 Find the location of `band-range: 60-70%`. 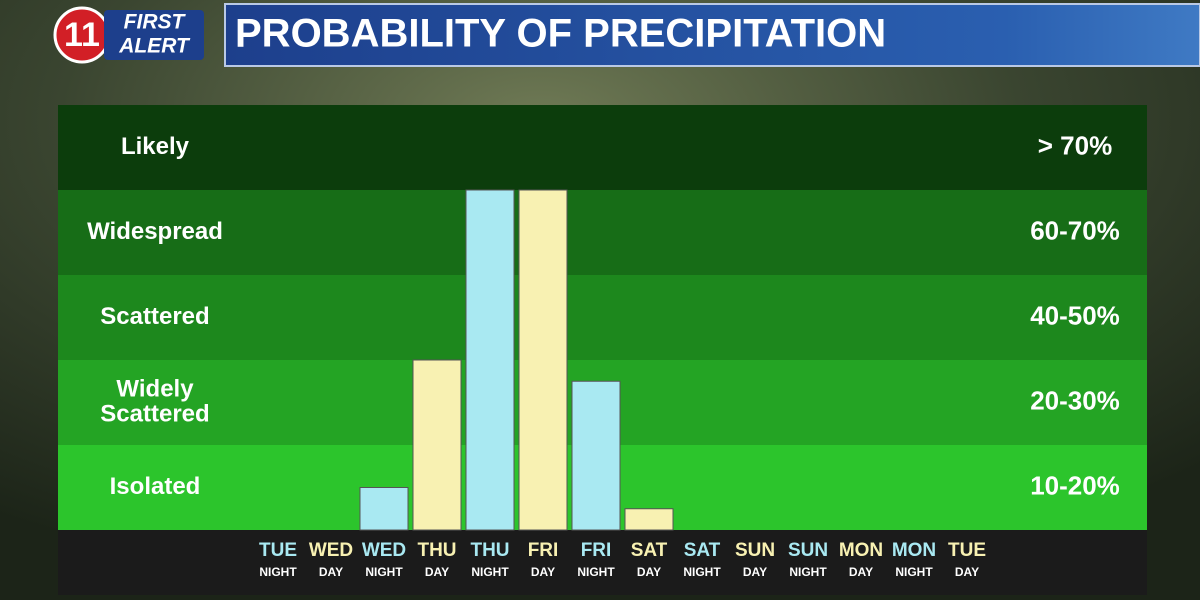

band-range: 60-70% is located at coordinates (1075, 230).